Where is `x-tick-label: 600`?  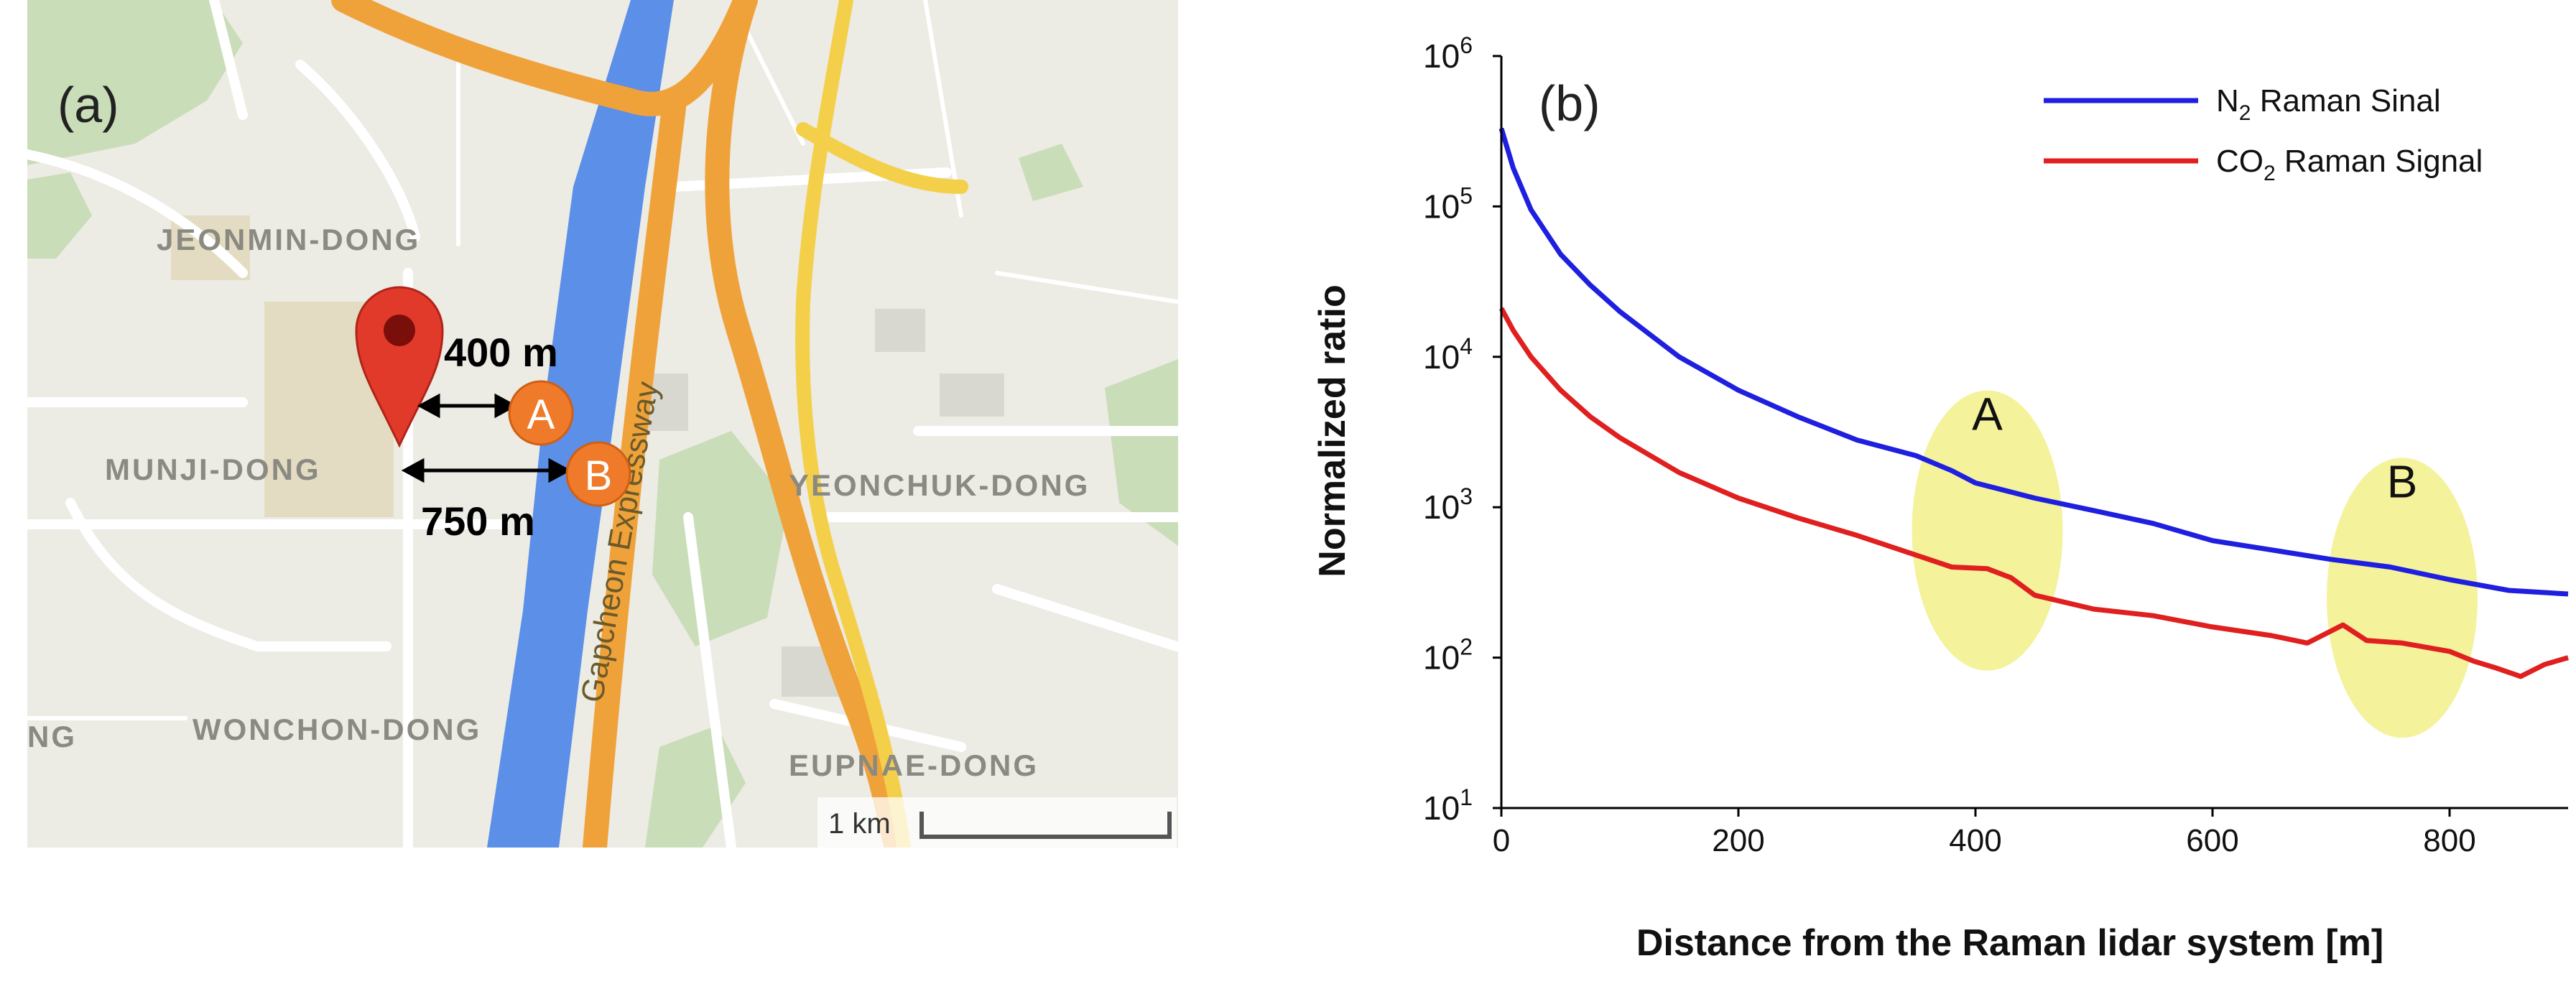
x-tick-label: 600 is located at coordinates (2212, 841).